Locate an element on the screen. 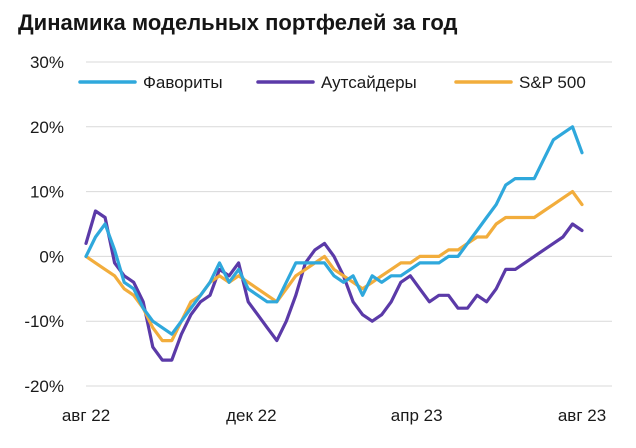  y-tick-label: 30% is located at coordinates (47, 62).